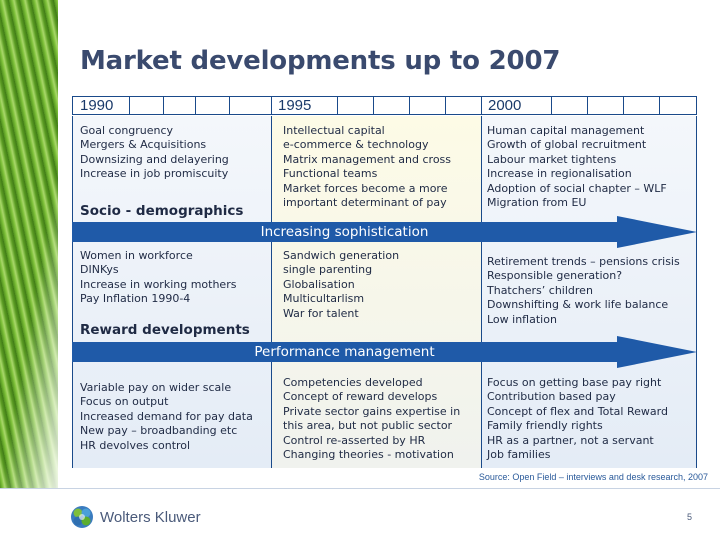 This screenshot has width=720, height=540. I want to click on year-1995: 1995, so click(293, 105).